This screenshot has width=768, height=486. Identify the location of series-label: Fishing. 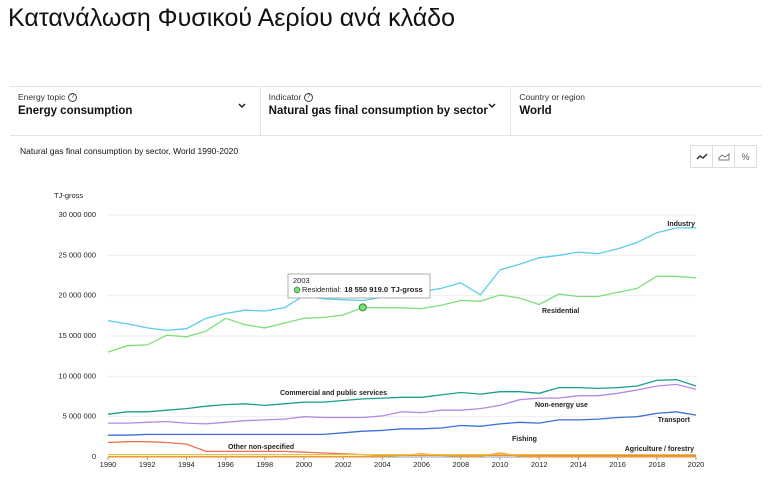
(524, 439).